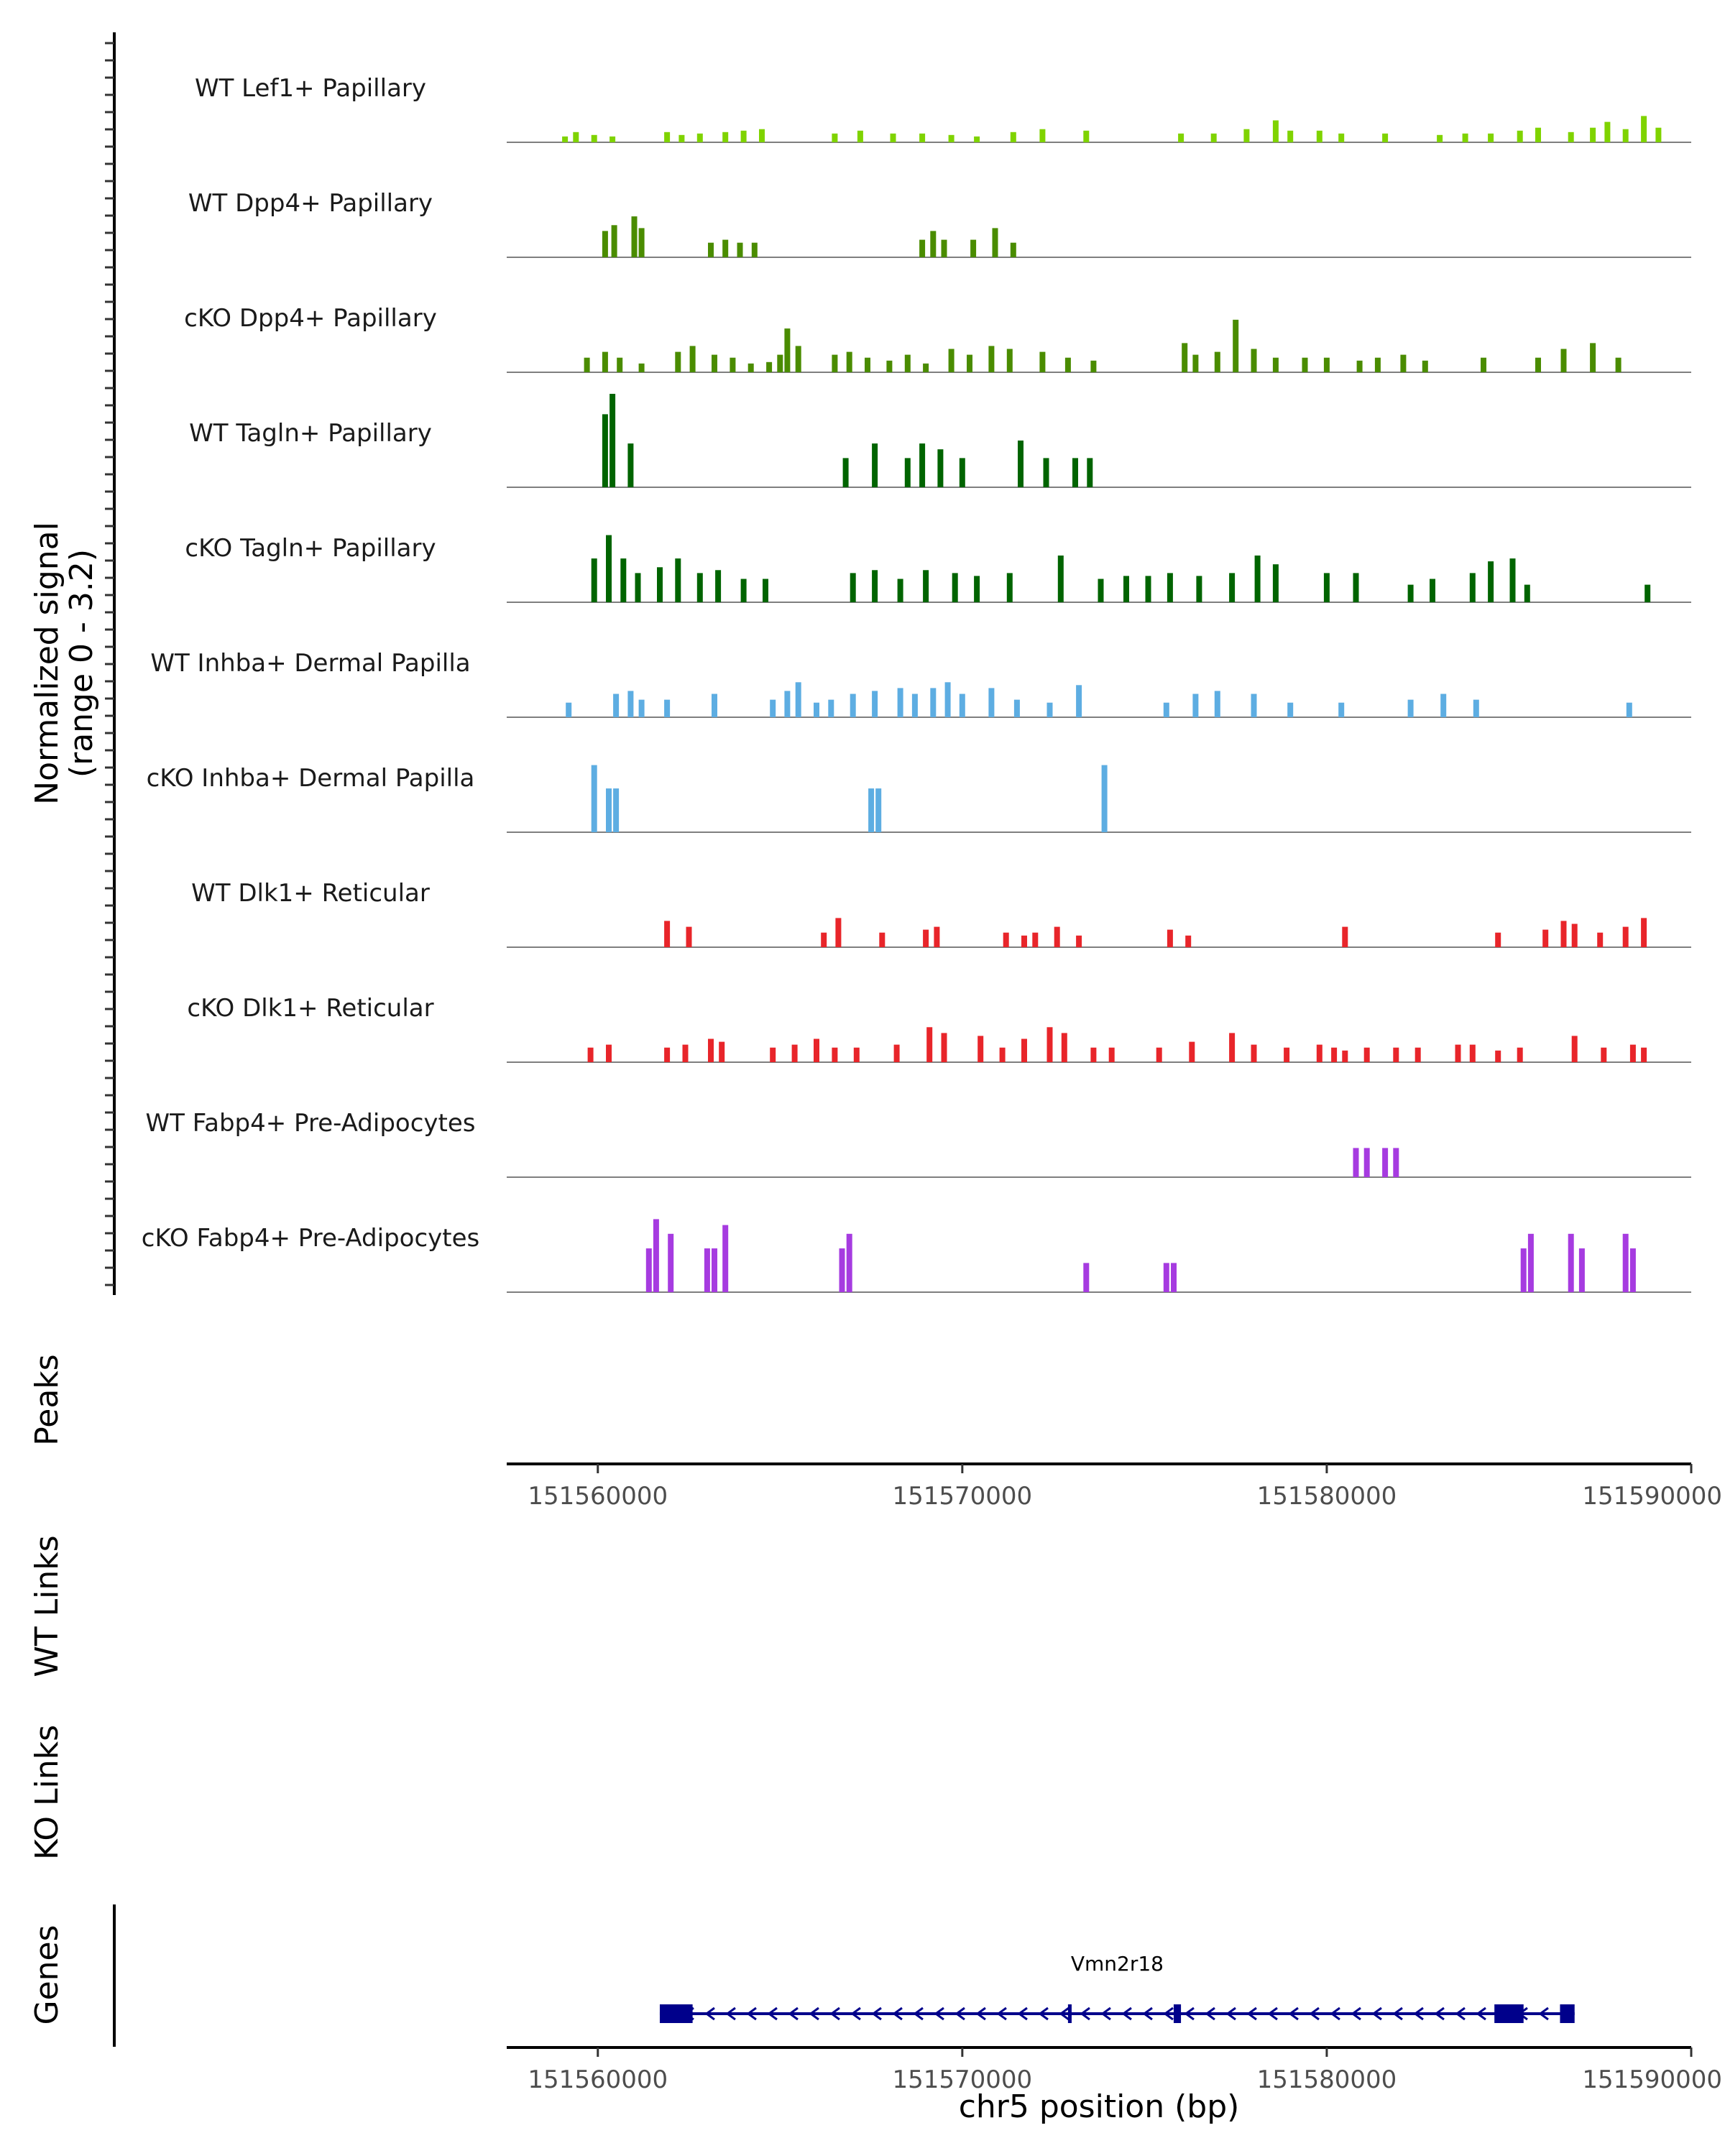 The image size is (1725, 2156). I want to click on gene-exon, so click(1509, 2013).